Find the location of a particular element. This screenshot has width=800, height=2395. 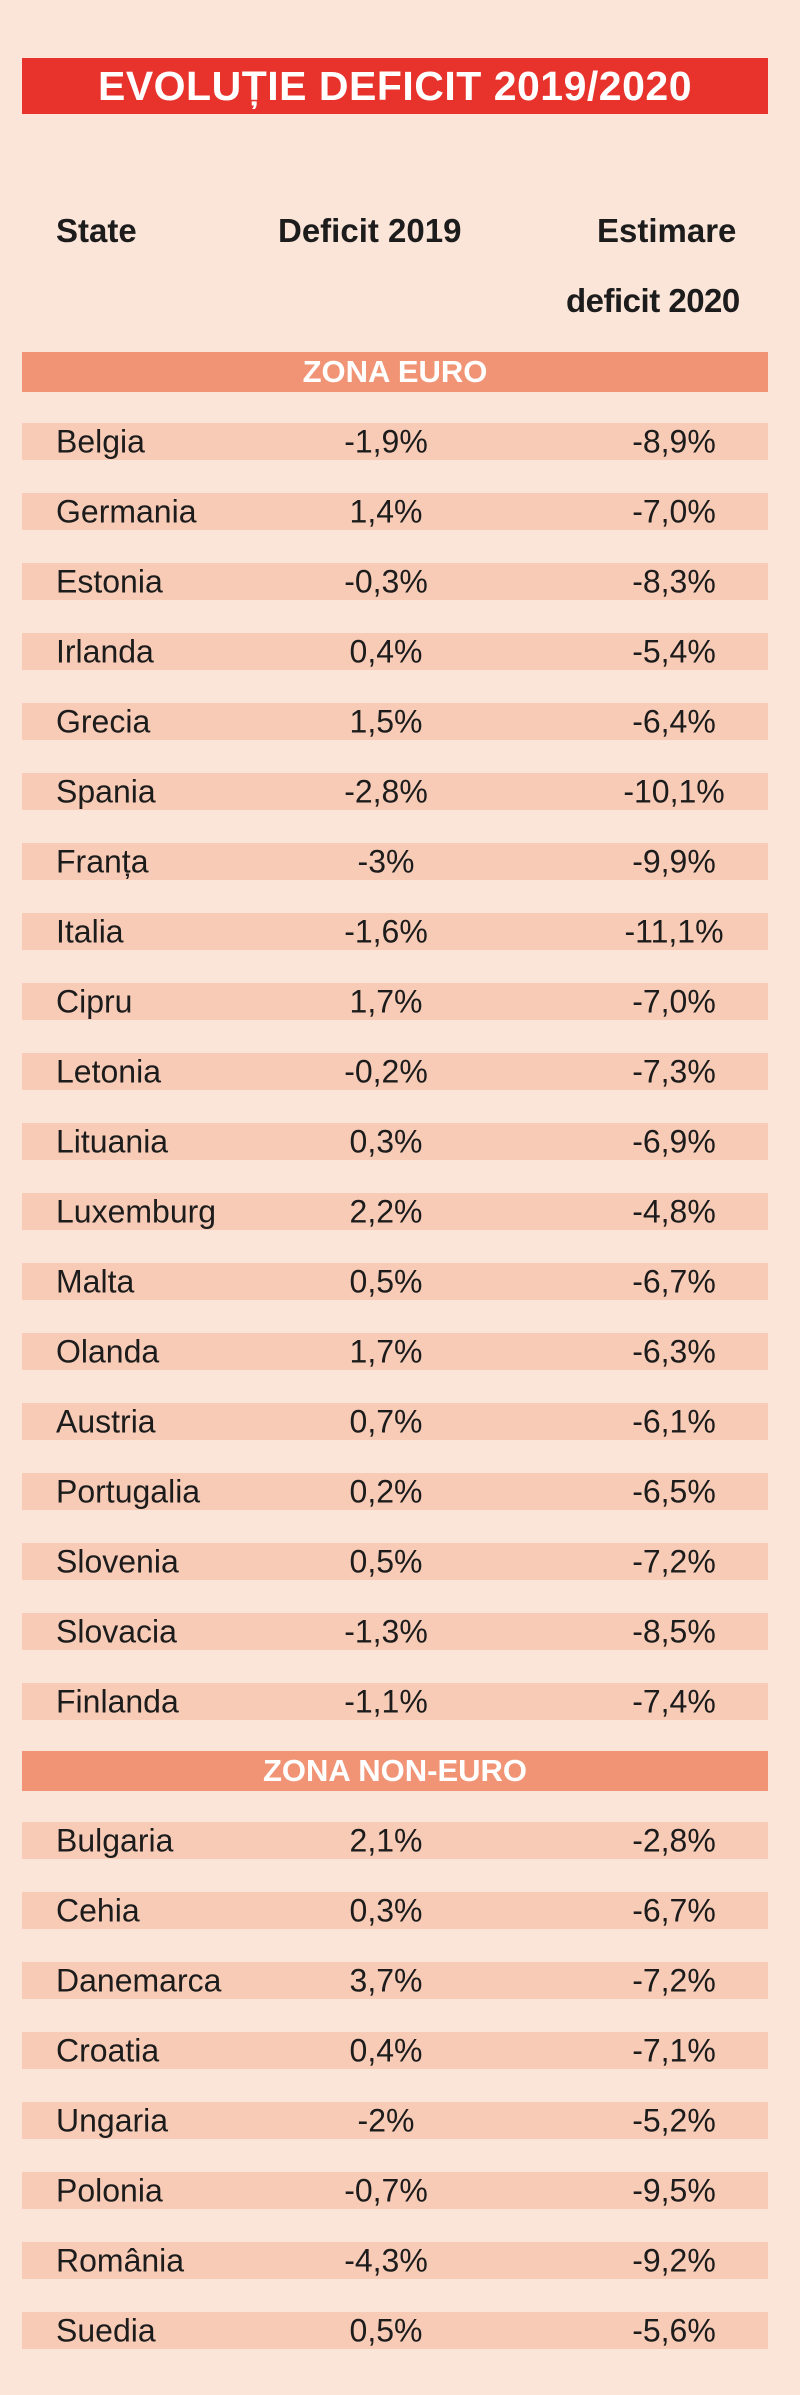

table-row: Austria 0,7% -6,1% is located at coordinates (395, 1421).